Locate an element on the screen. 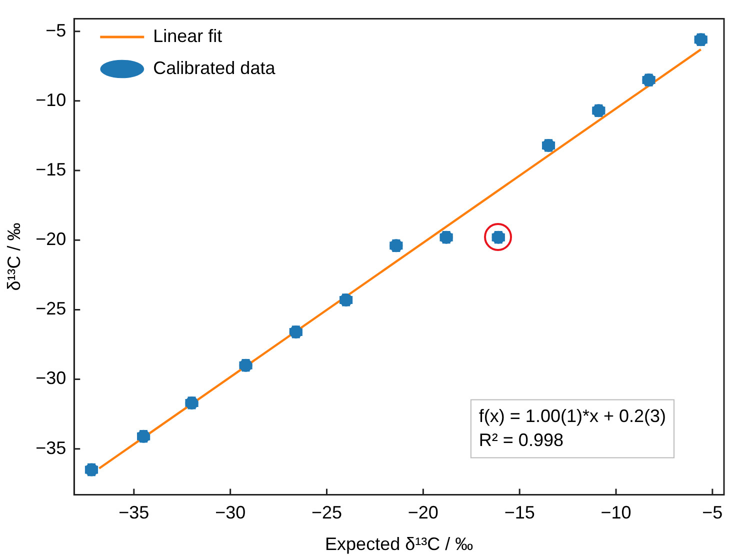  y-tick-label: −5 is located at coordinates (56, 30).